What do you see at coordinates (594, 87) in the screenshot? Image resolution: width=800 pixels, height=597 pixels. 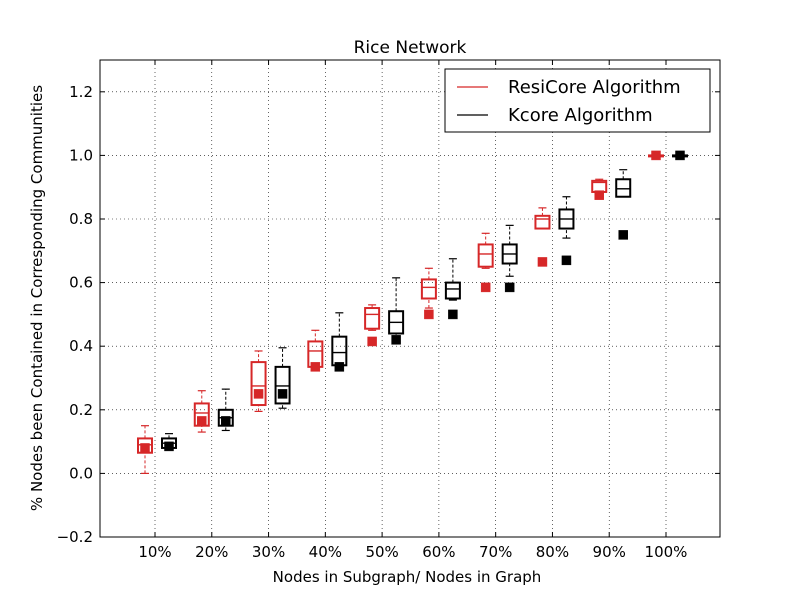 I see `legend-label-resicore: ResiCore Algorithm` at bounding box center [594, 87].